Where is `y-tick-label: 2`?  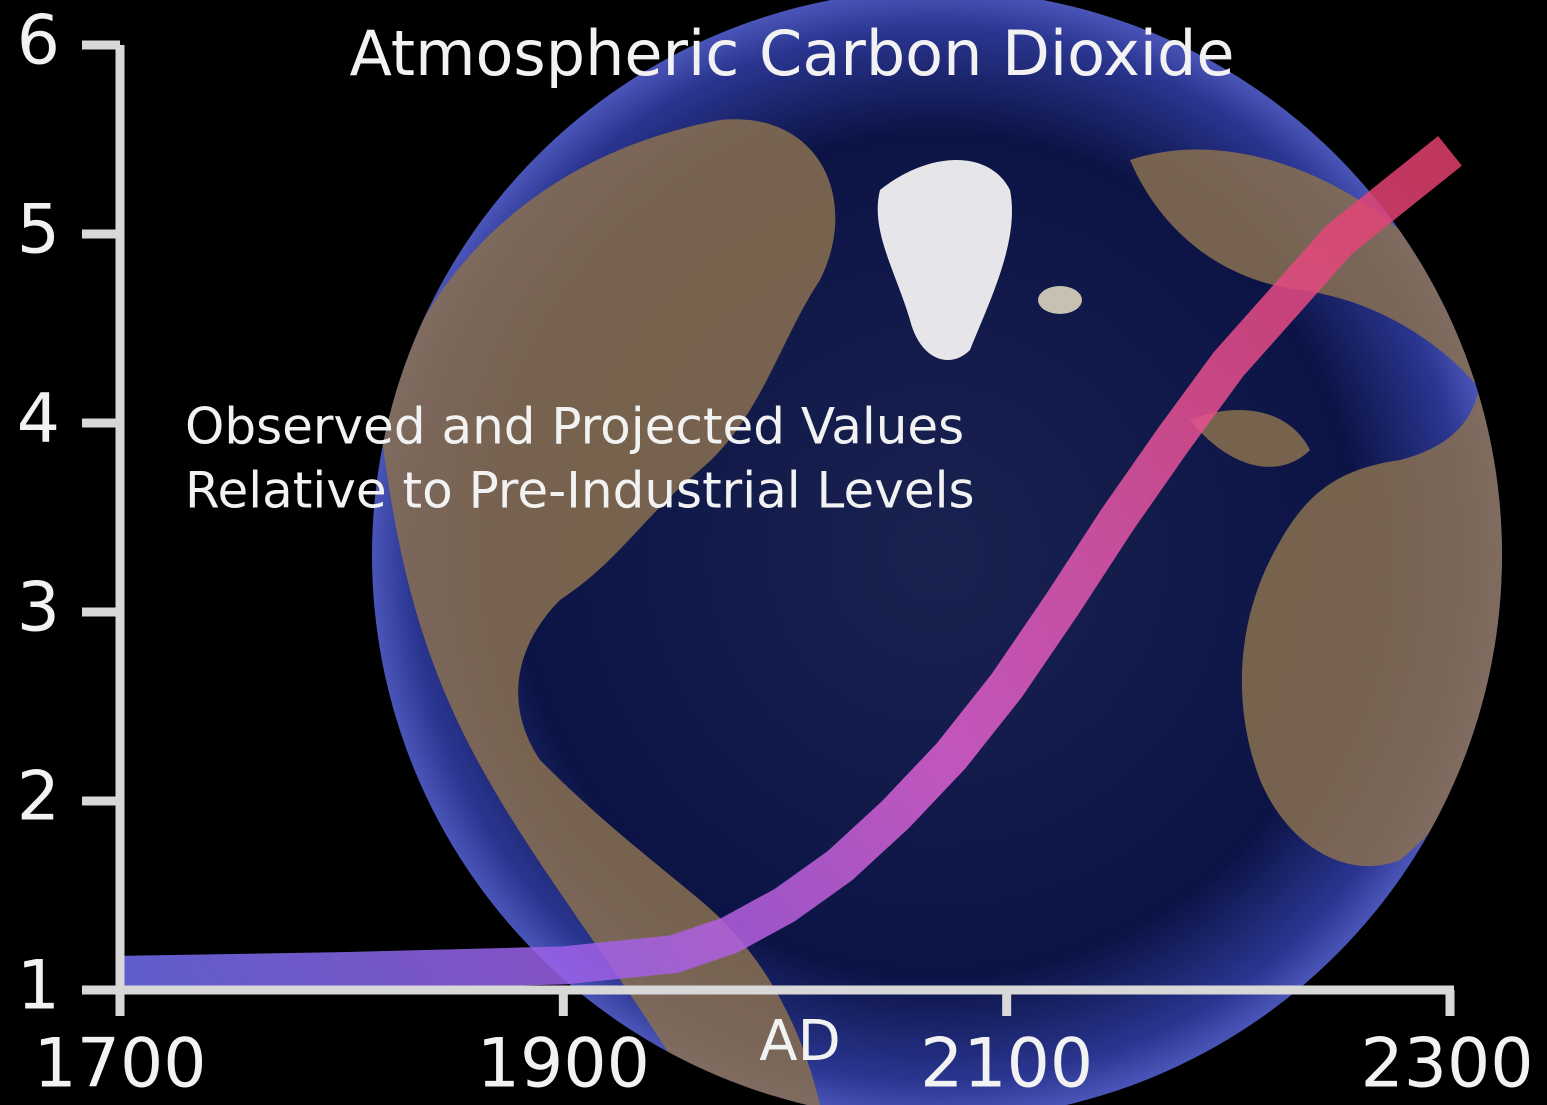 y-tick-label: 2 is located at coordinates (38, 797).